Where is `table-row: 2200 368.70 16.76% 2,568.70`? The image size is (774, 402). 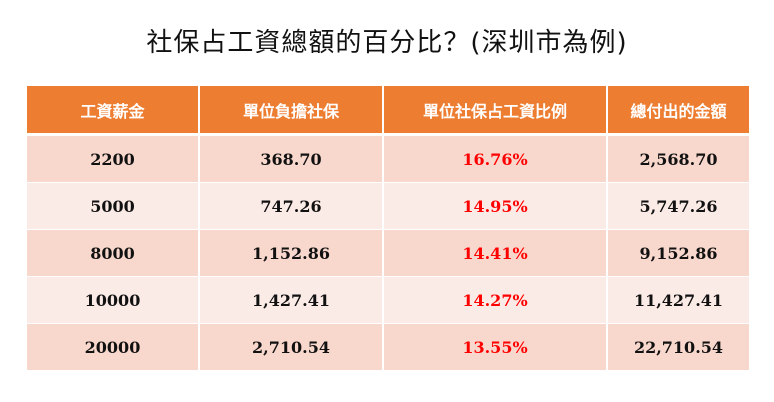 table-row: 2200 368.70 16.76% 2,568.70 is located at coordinates (388, 158).